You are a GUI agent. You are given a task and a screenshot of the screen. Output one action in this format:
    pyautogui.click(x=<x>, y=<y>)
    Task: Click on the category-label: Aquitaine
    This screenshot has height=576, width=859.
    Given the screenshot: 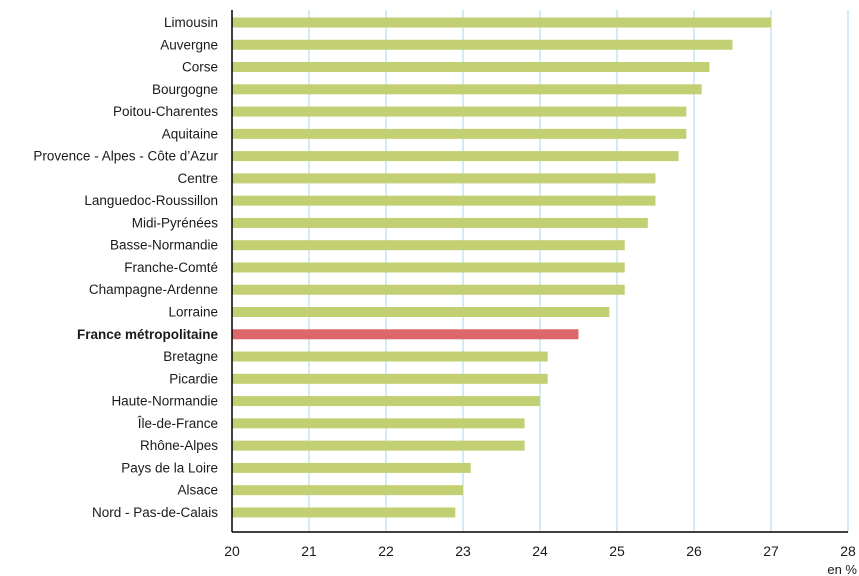 What is the action you would take?
    pyautogui.click(x=190, y=133)
    